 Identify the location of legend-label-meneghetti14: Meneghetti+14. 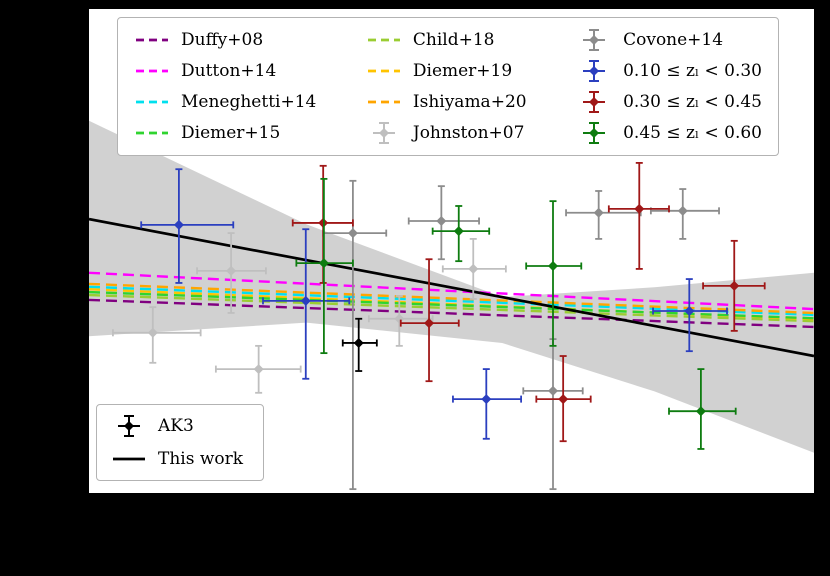
(249, 101).